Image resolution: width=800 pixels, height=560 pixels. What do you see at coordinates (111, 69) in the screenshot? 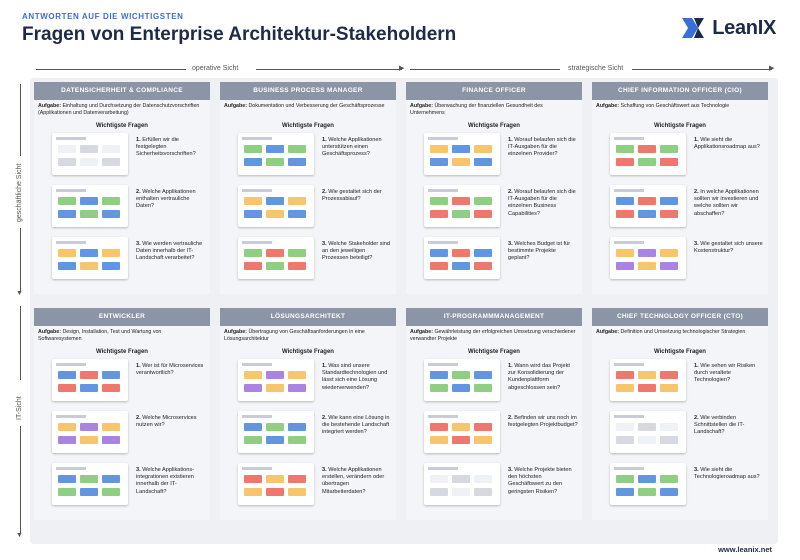
I see `operative-axis-line` at bounding box center [111, 69].